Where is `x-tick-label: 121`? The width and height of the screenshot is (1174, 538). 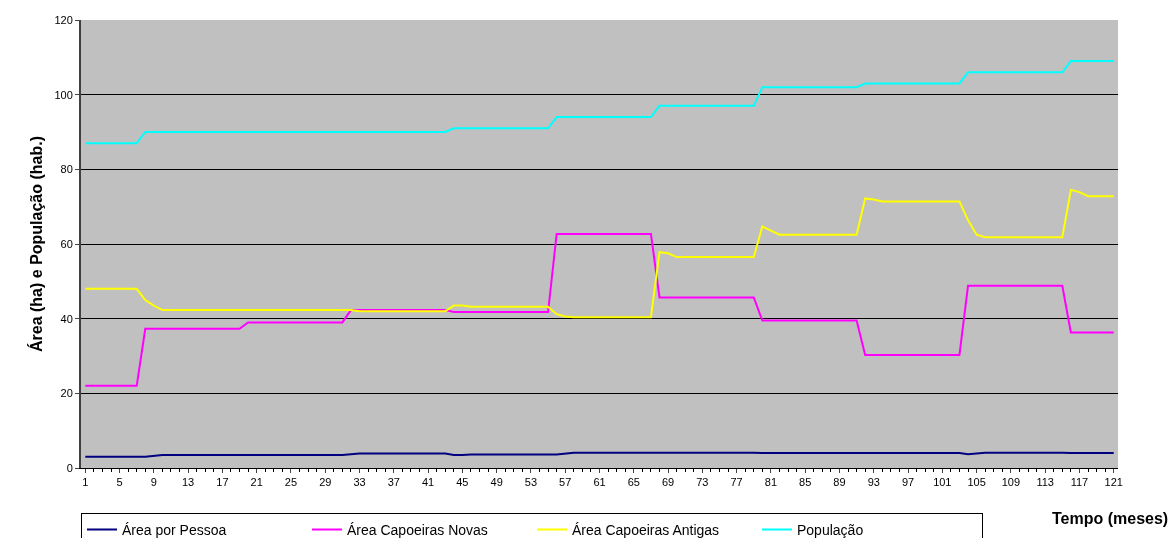 x-tick-label: 121 is located at coordinates (1113, 482).